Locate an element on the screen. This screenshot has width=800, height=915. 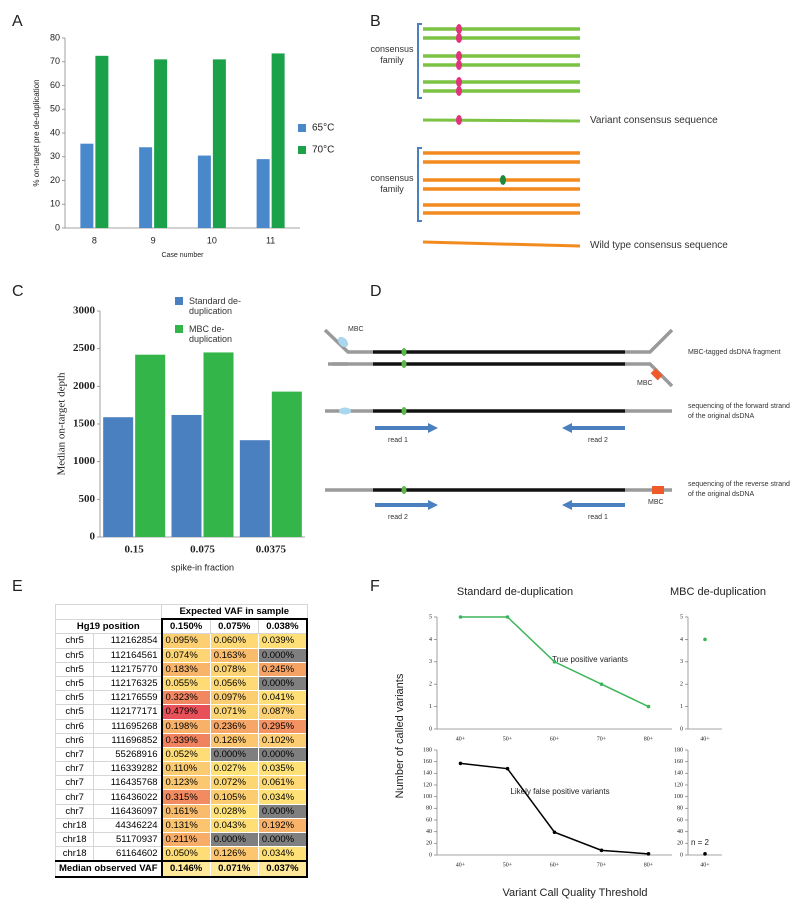
table-cell: 44346224 is located at coordinates (128, 825).